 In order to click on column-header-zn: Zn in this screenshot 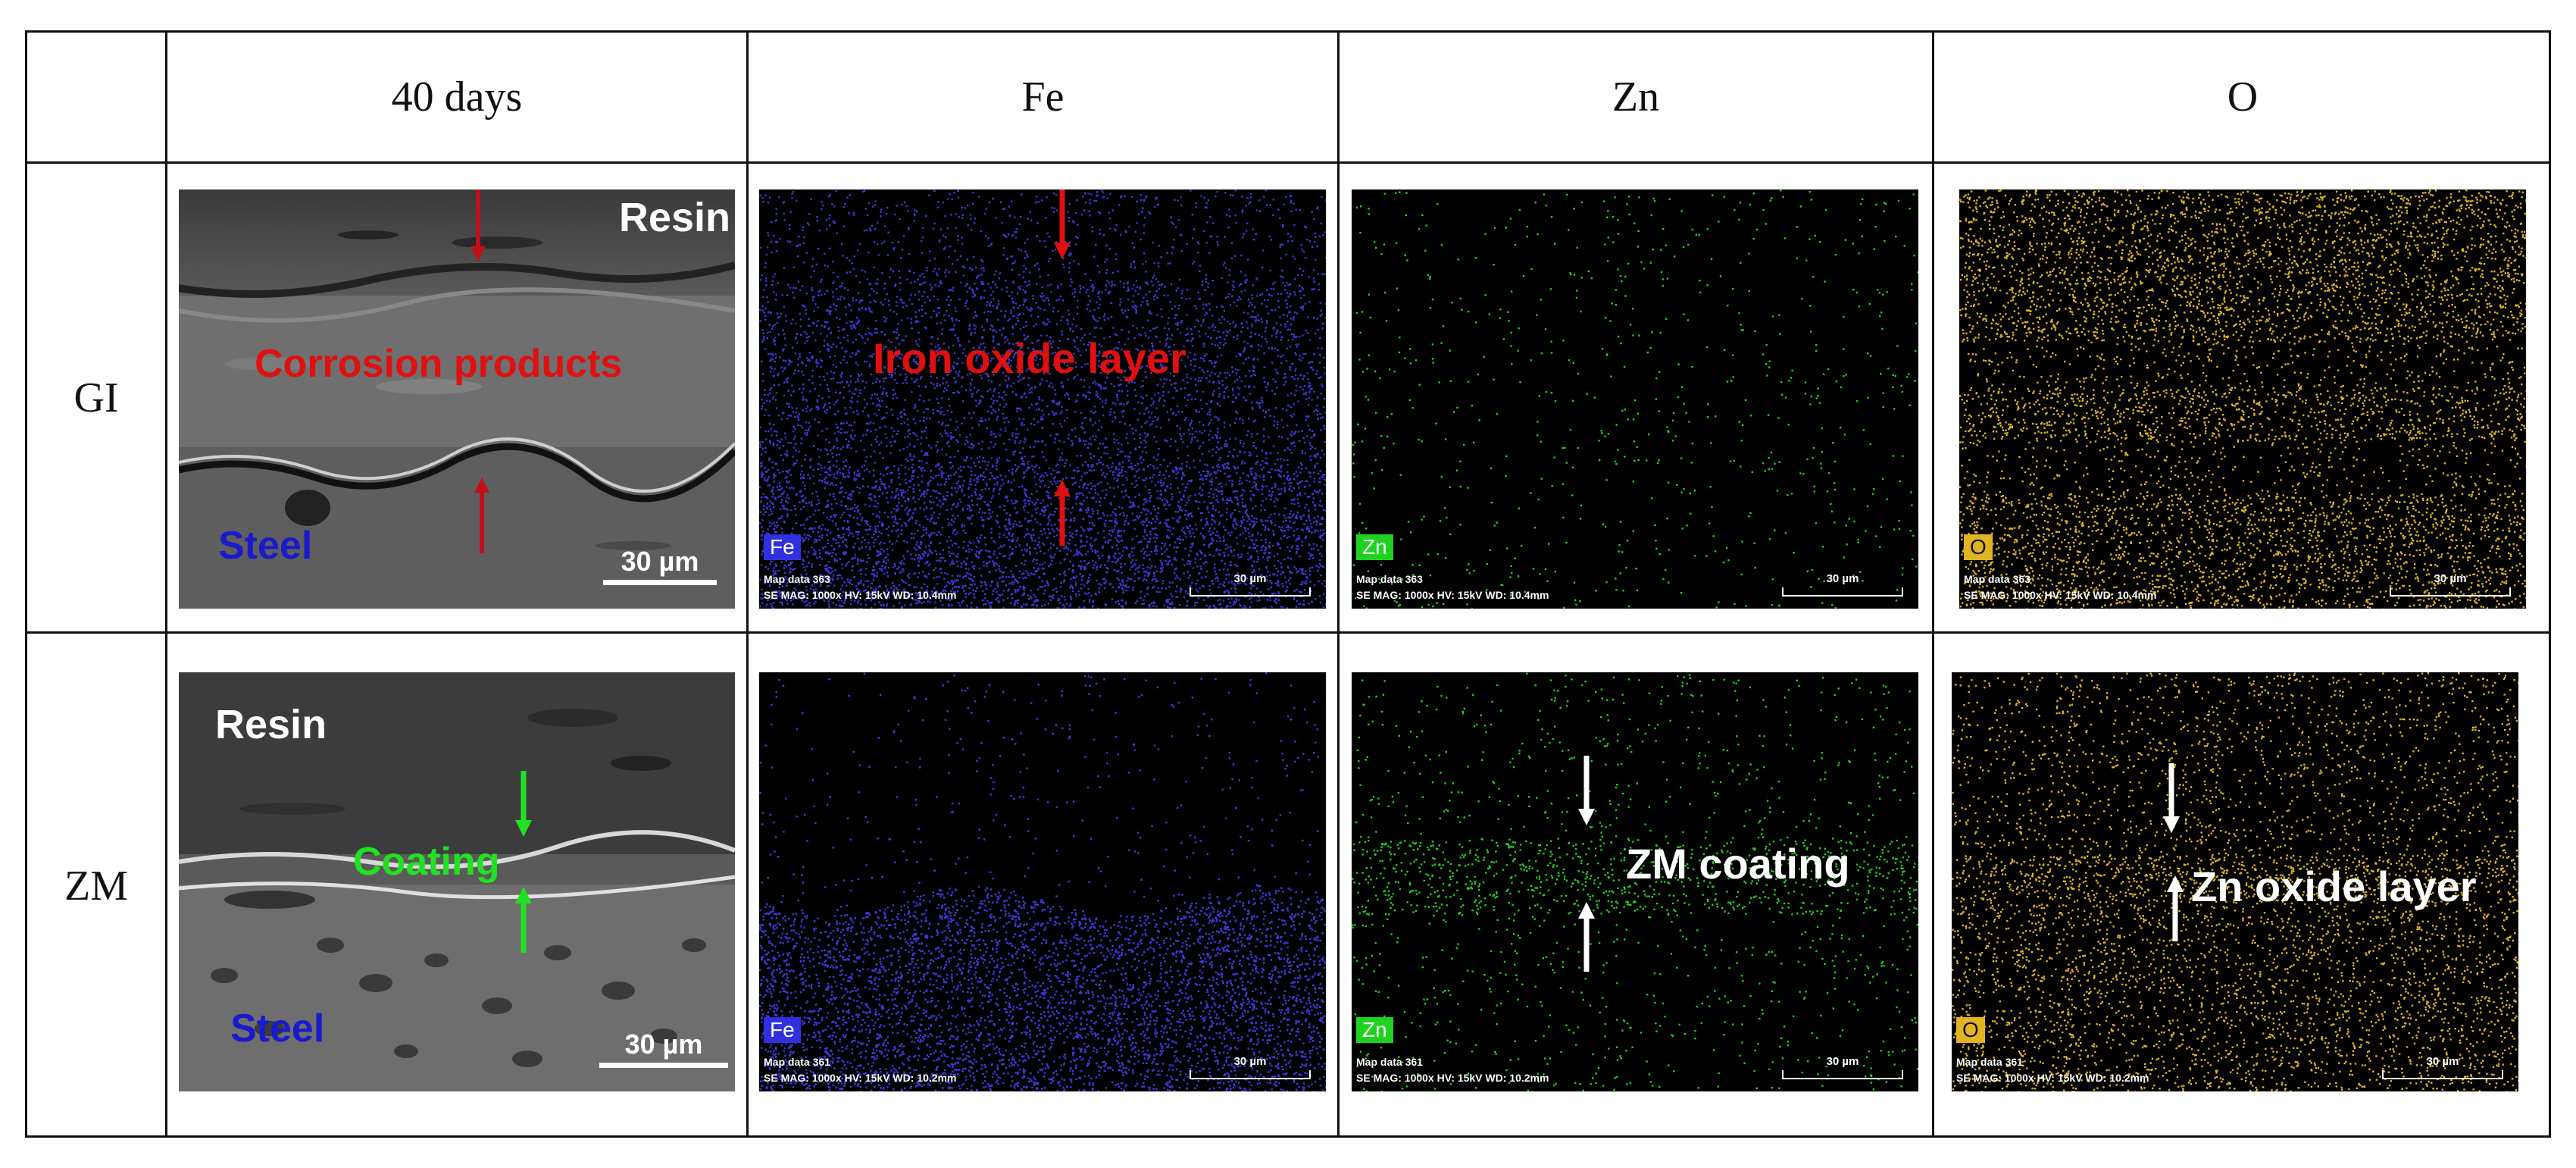, I will do `click(1636, 97)`.